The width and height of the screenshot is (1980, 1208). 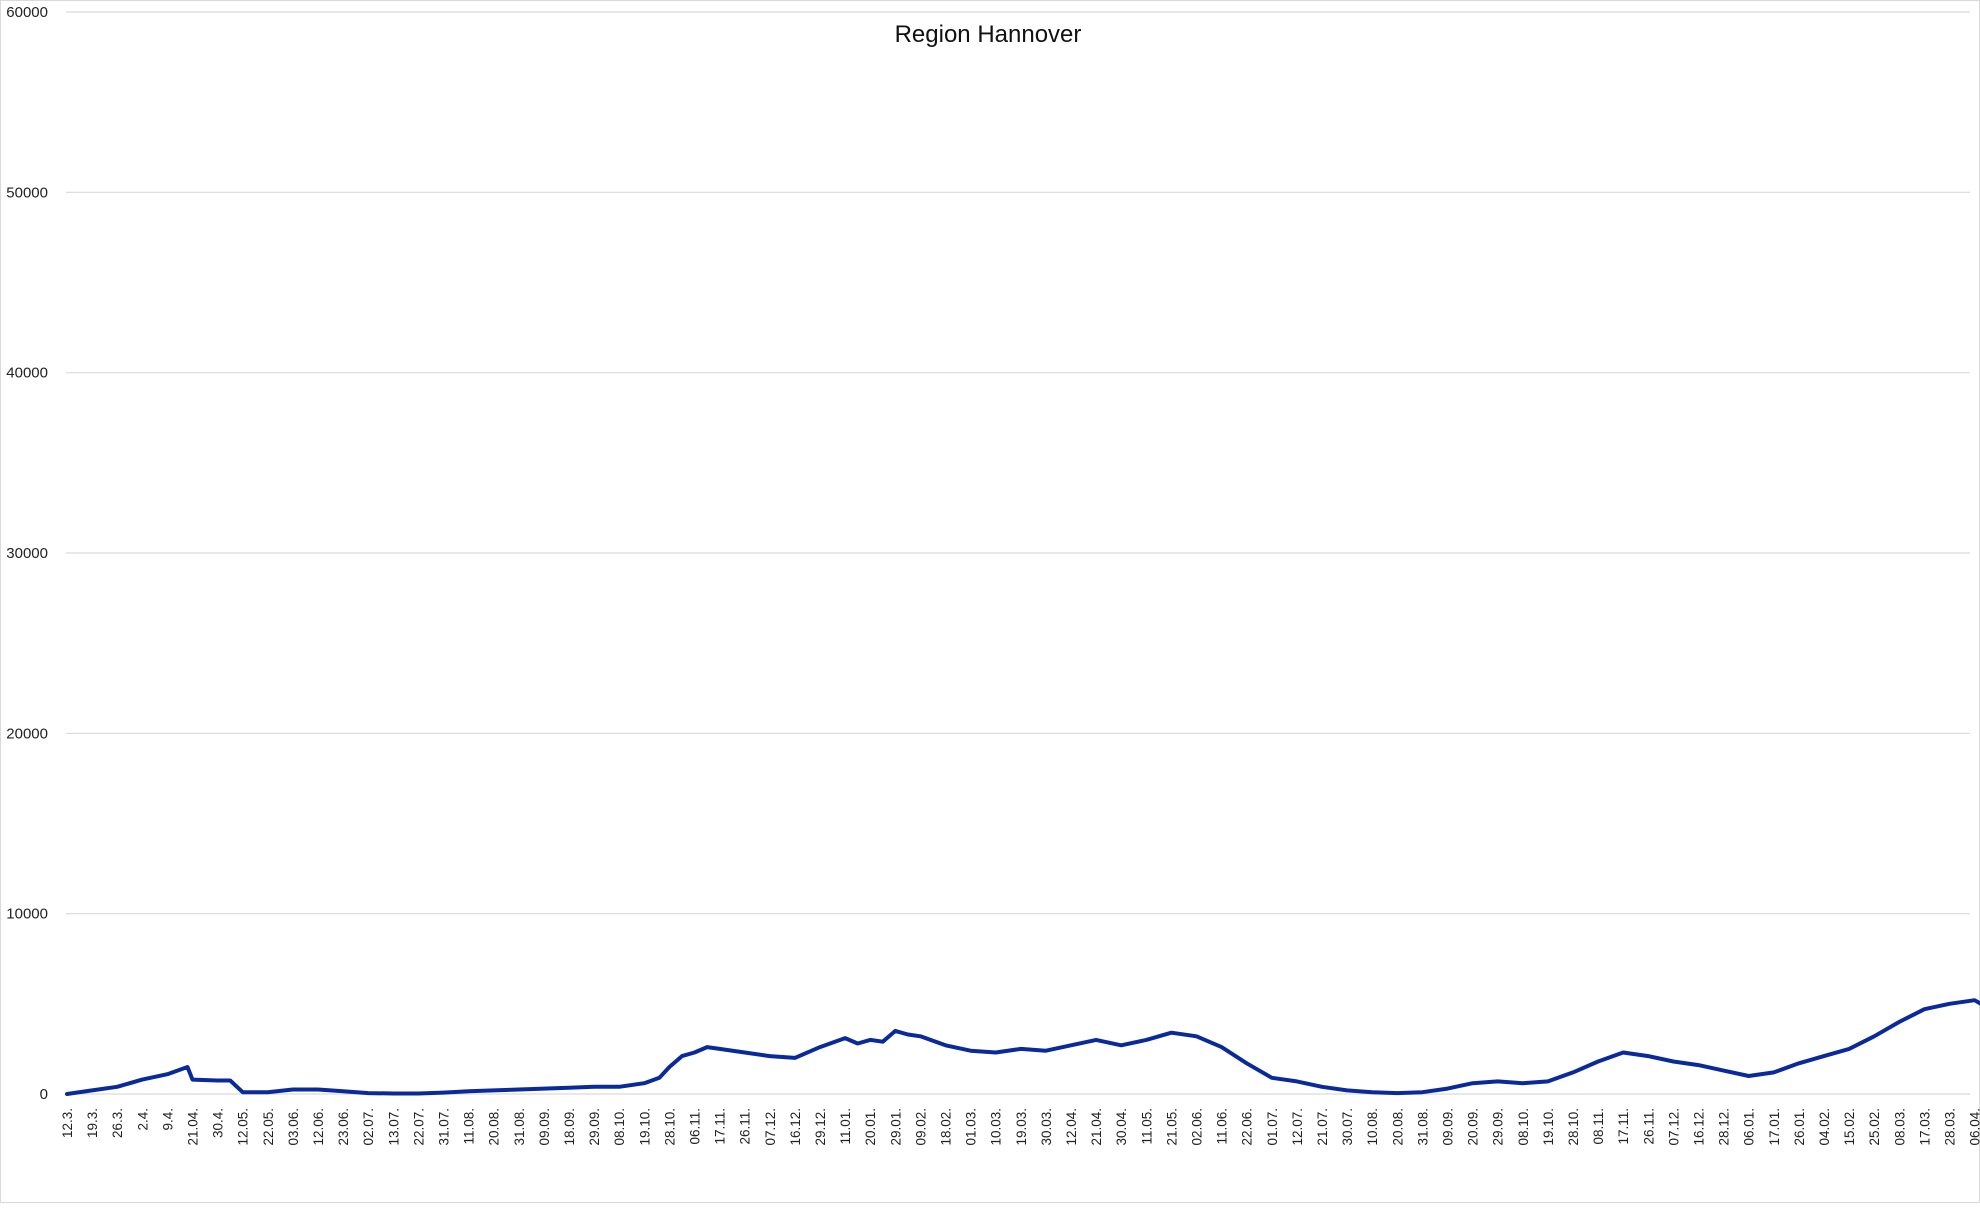 What do you see at coordinates (268, 1127) in the screenshot?
I see `x-tick-label: 22.05.` at bounding box center [268, 1127].